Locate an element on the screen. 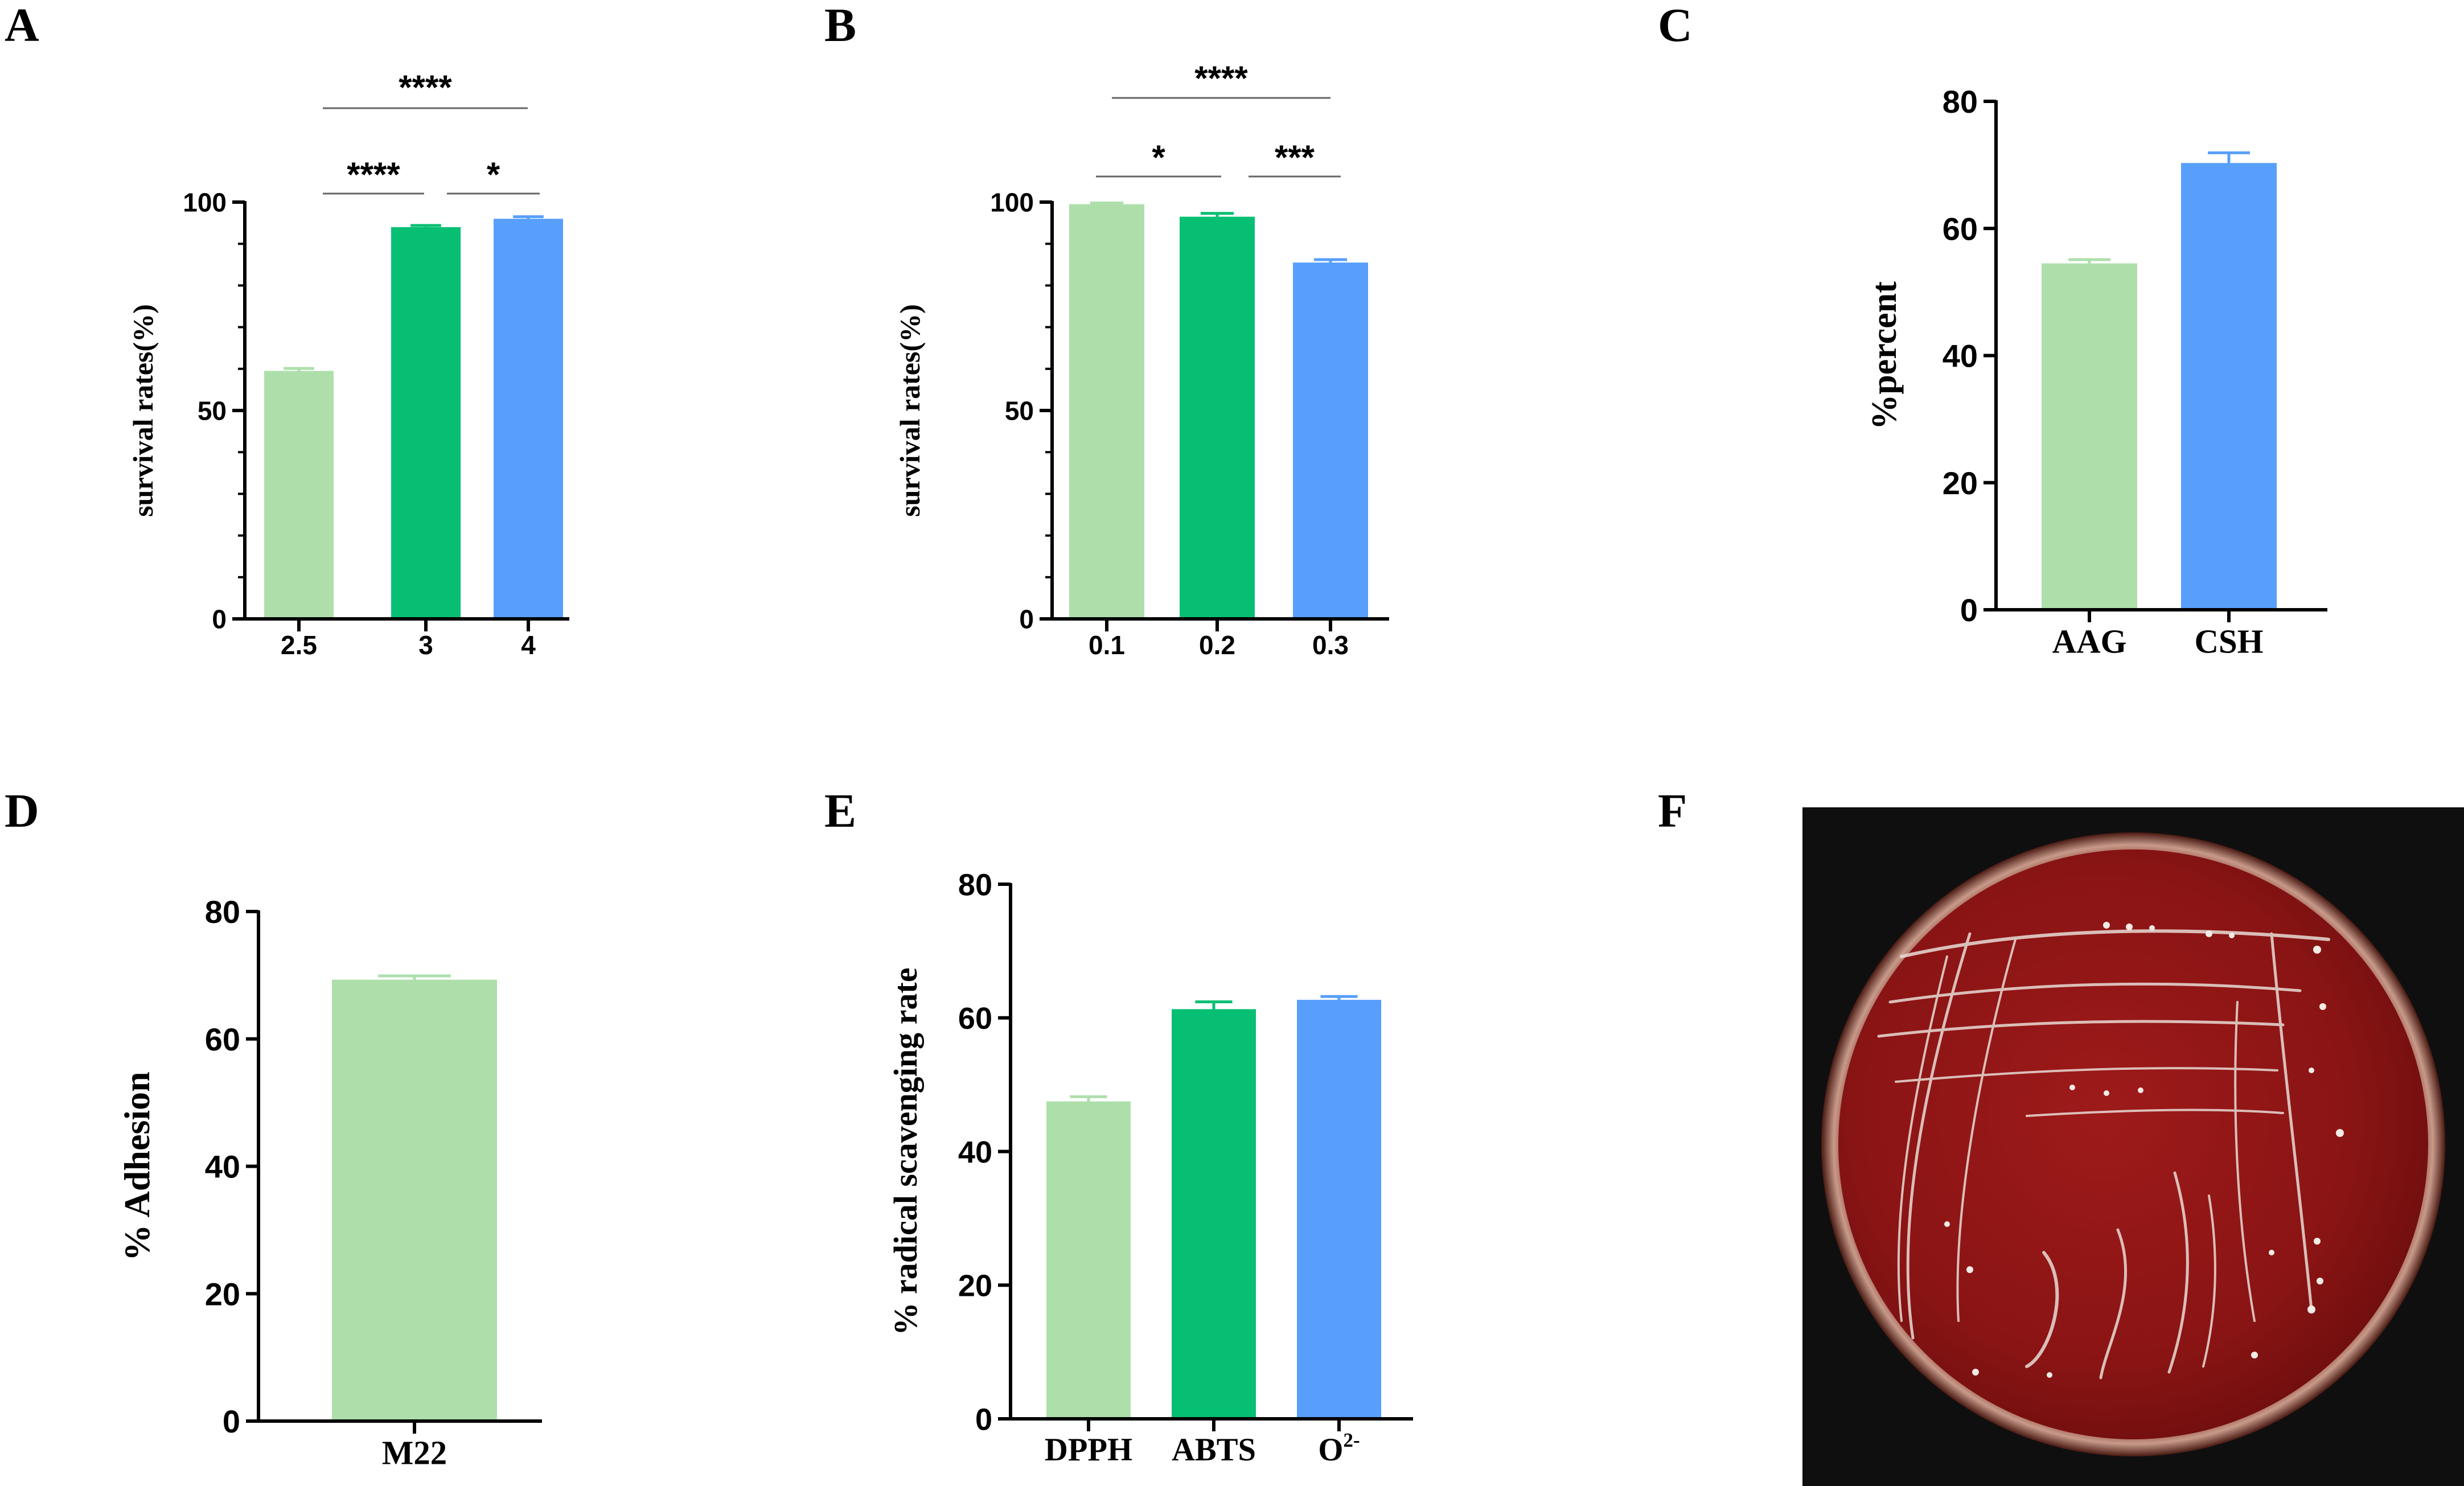 The image size is (2464, 1486). panel-letter-c: C is located at coordinates (1675, 26).